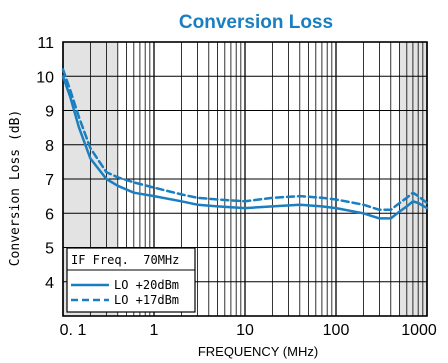  Describe the element at coordinates (49, 249) in the screenshot. I see `y-tick-label: 5` at that location.